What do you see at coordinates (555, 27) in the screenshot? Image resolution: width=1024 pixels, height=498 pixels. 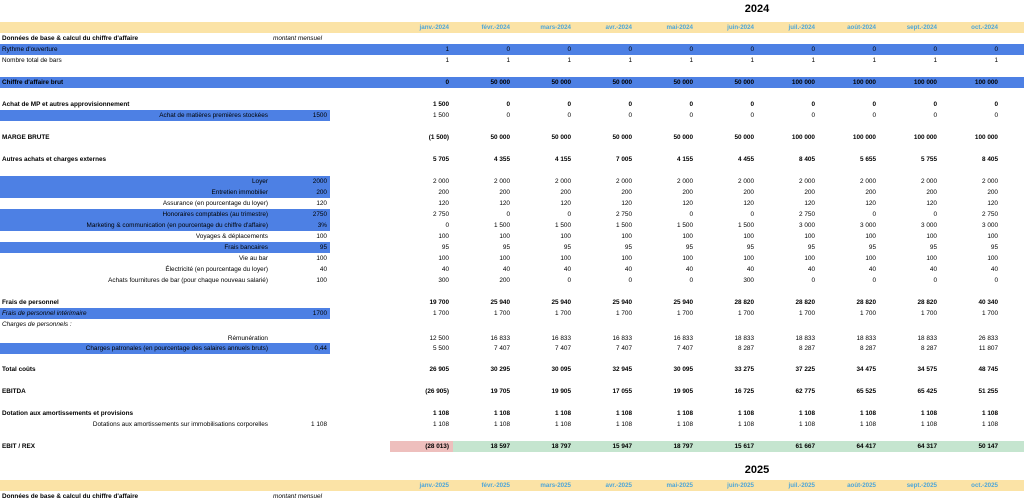 I see `month-header-cell: mars-2024` at bounding box center [555, 27].